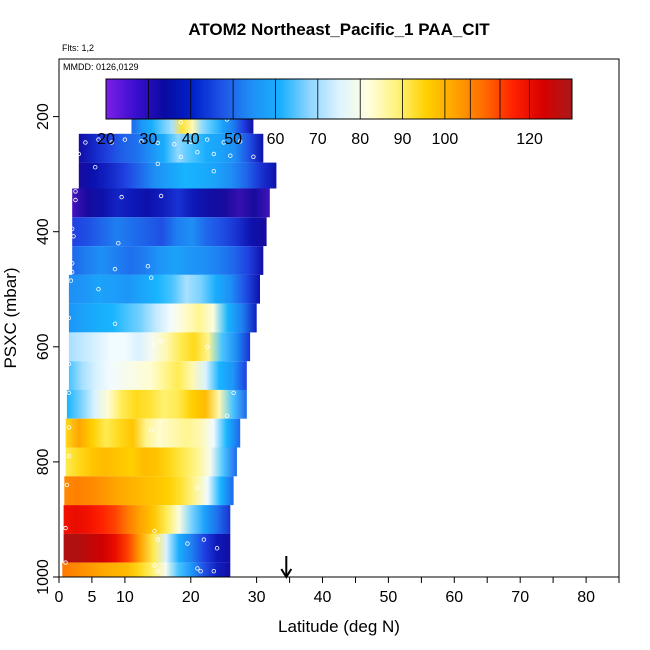 The width and height of the screenshot is (650, 650). I want to click on x-axis: 0 5 10 20 30 40 50 60 70 80, so click(337, 591).